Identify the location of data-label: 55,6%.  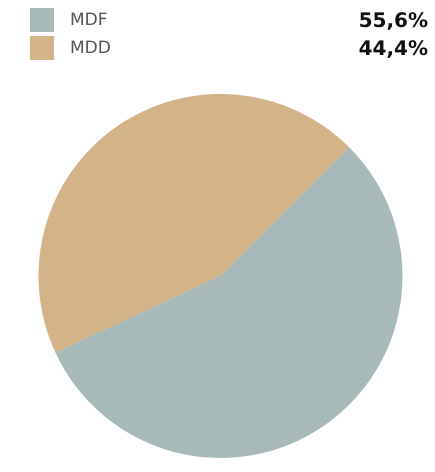
(393, 20).